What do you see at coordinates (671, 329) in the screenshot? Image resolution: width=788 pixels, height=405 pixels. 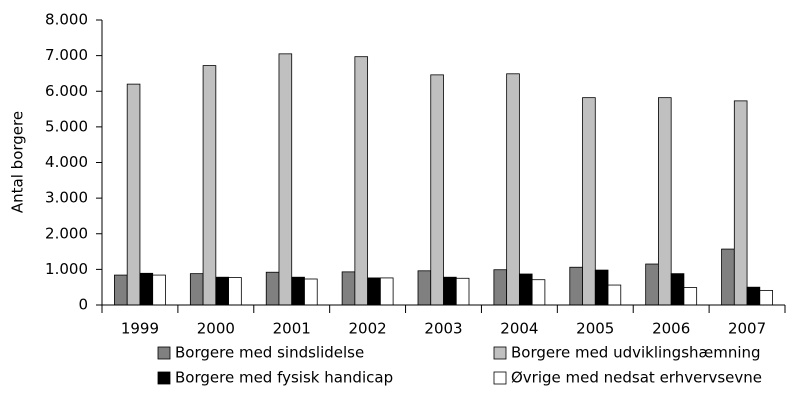 I see `x-tick-label: 2006` at bounding box center [671, 329].